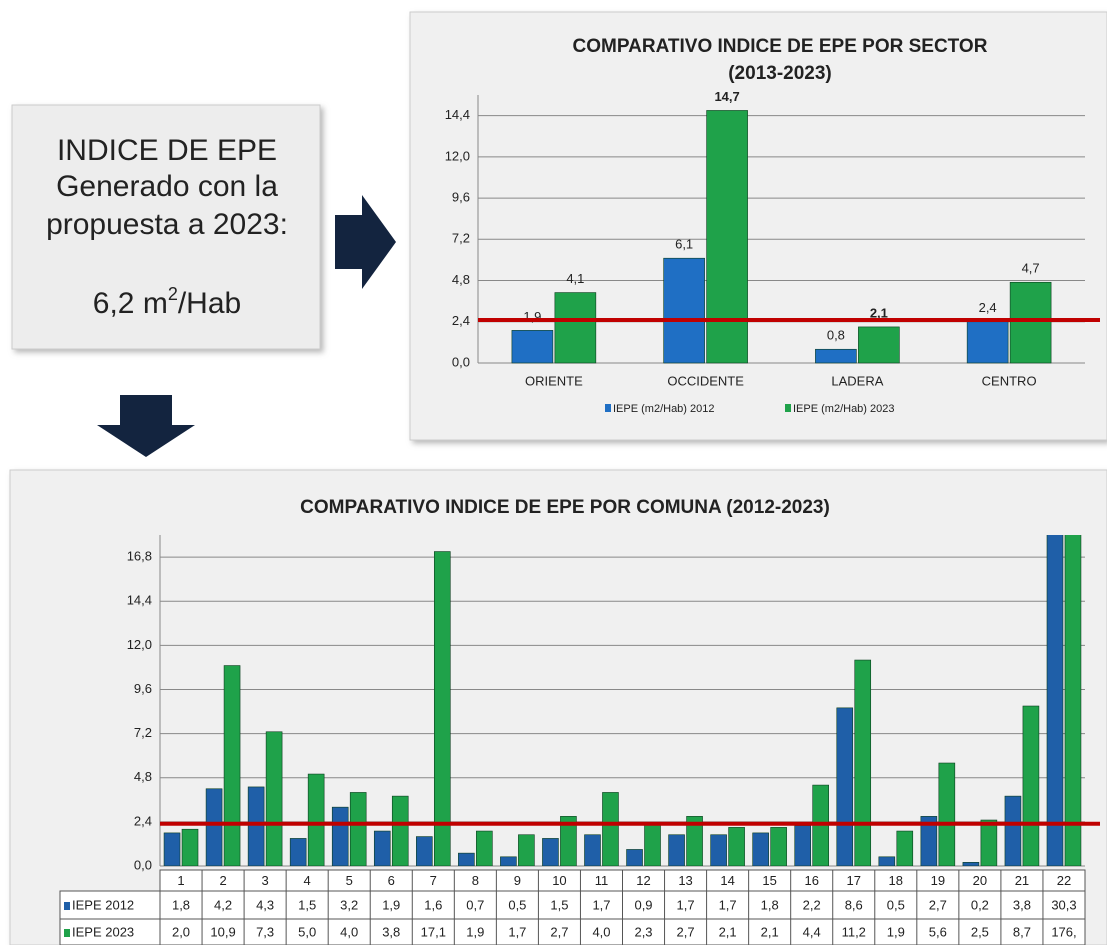  Describe the element at coordinates (559, 880) in the screenshot. I see `x-tick-label: 10` at that location.